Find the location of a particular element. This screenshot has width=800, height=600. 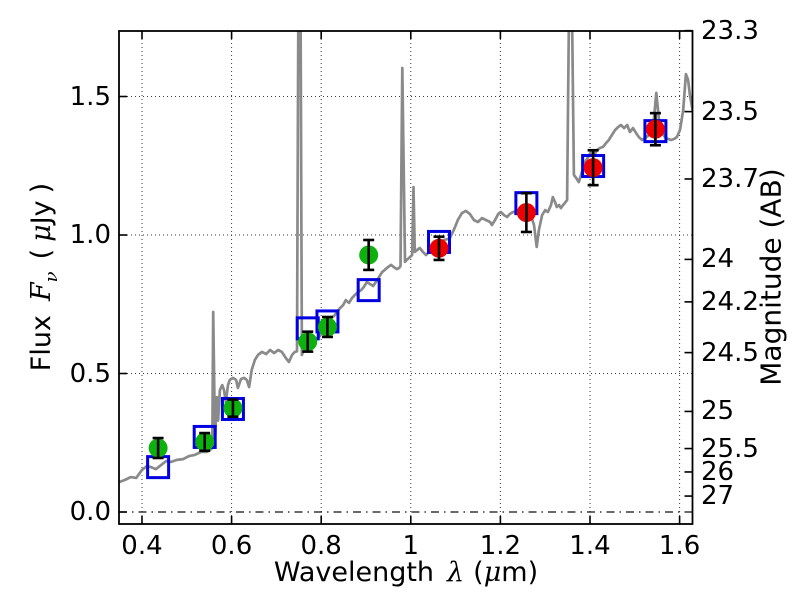

y-tick-label-left: 0.0 is located at coordinates (90, 512).